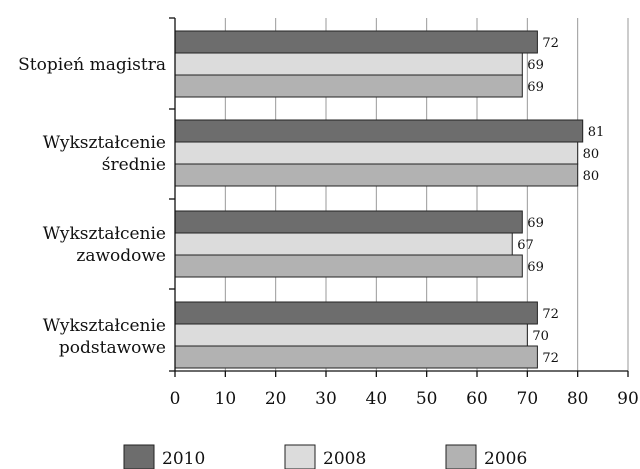 The height and width of the screenshot is (469, 640). What do you see at coordinates (596, 132) in the screenshot?
I see `data-label-2010-2: 81` at bounding box center [596, 132].